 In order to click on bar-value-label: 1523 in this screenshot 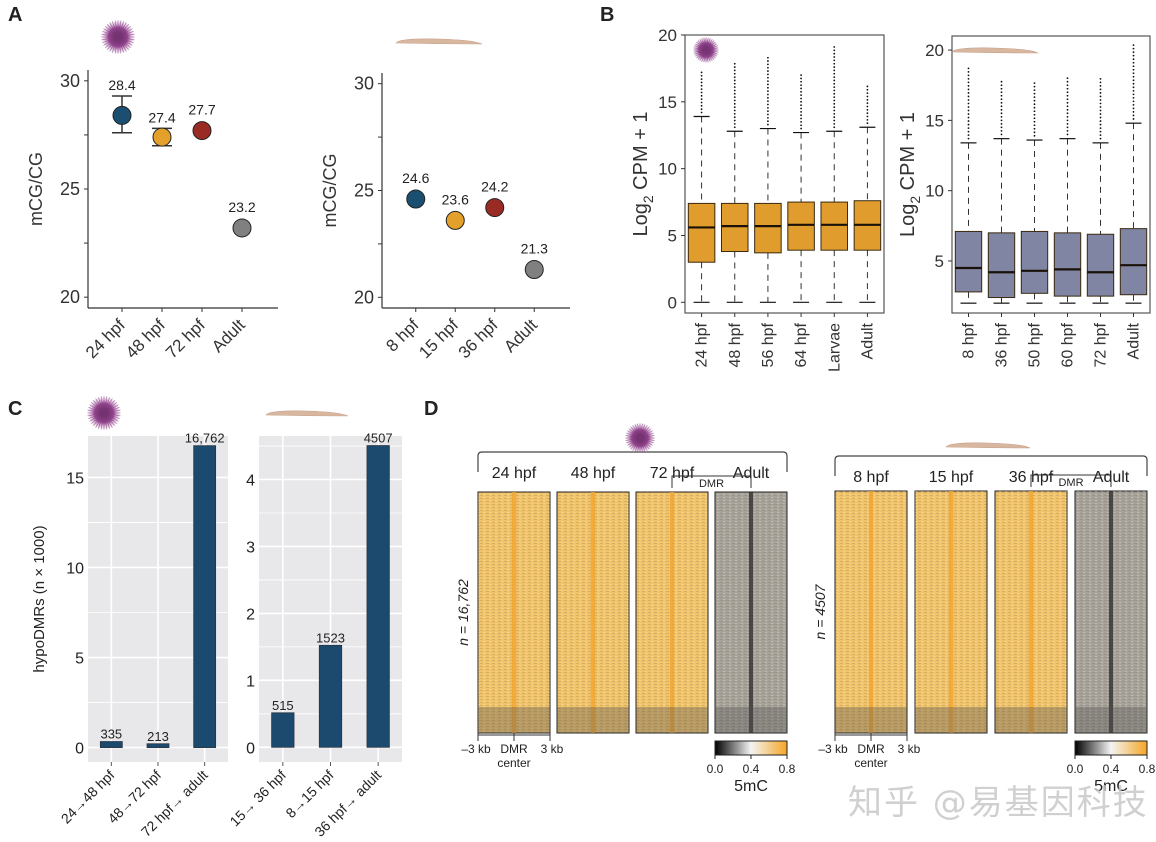, I will do `click(330, 637)`.